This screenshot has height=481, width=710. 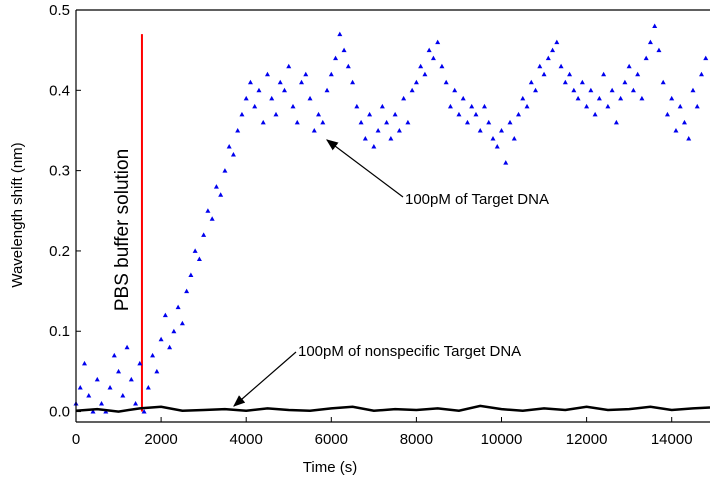 I want to click on x-tick-label: 10000, so click(x=502, y=439).